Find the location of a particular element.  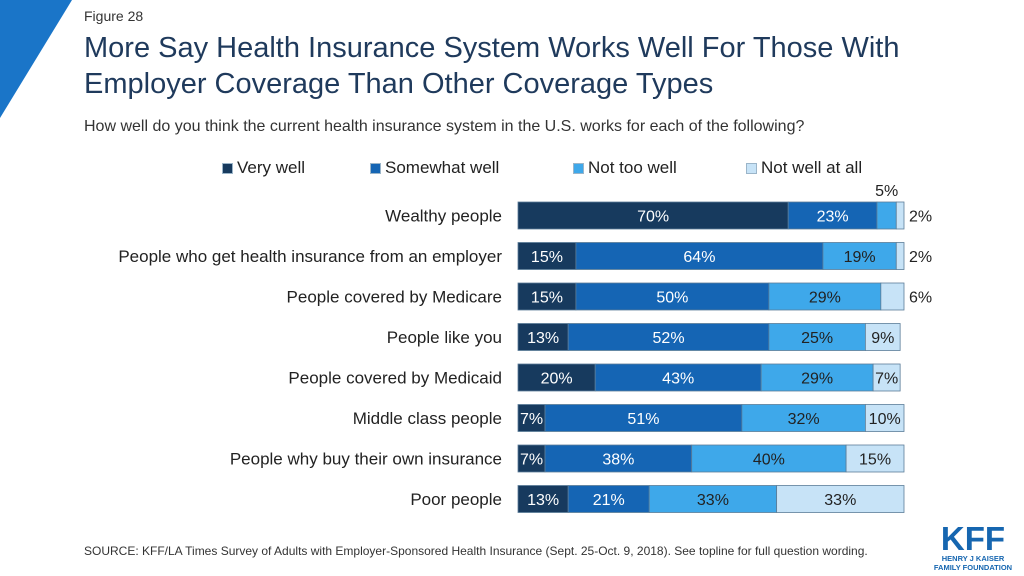

legend-item-somewhat-well: Somewhat well is located at coordinates (434, 168).